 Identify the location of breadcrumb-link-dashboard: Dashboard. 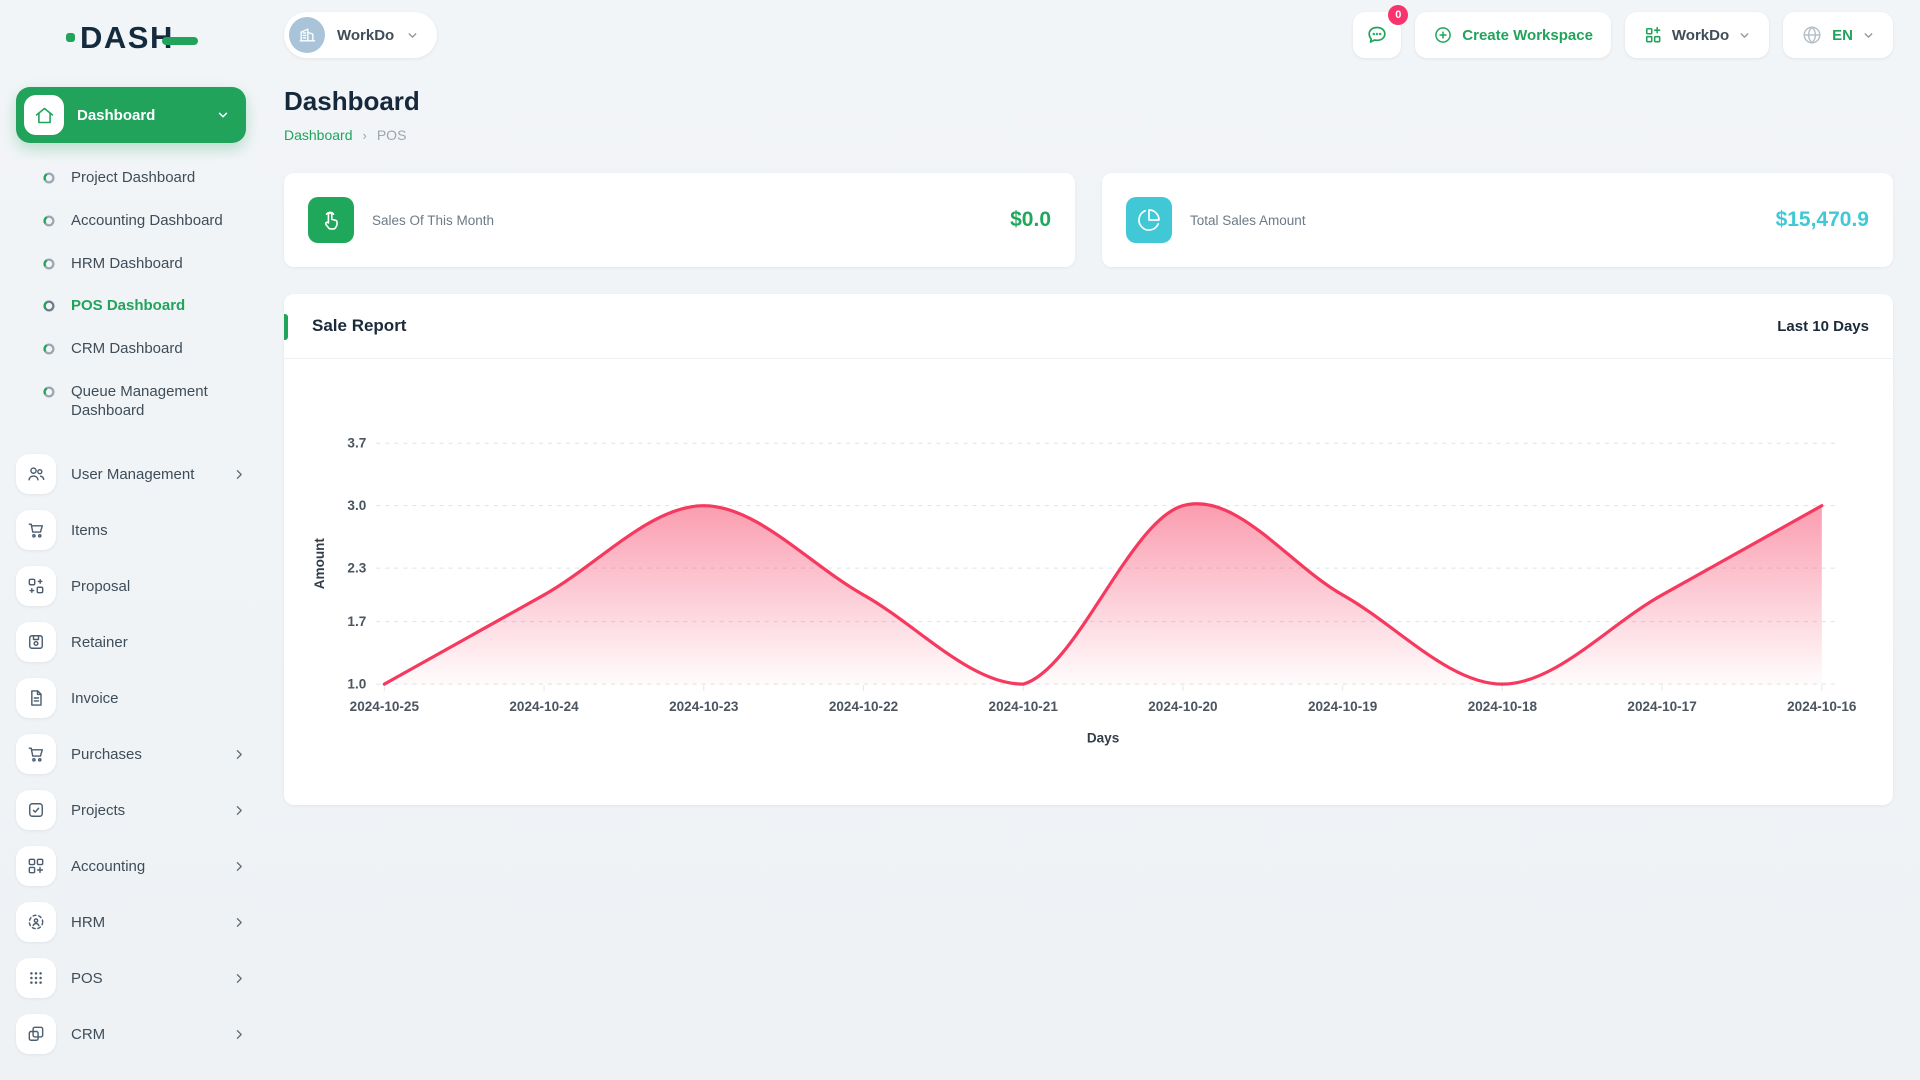
(318, 135).